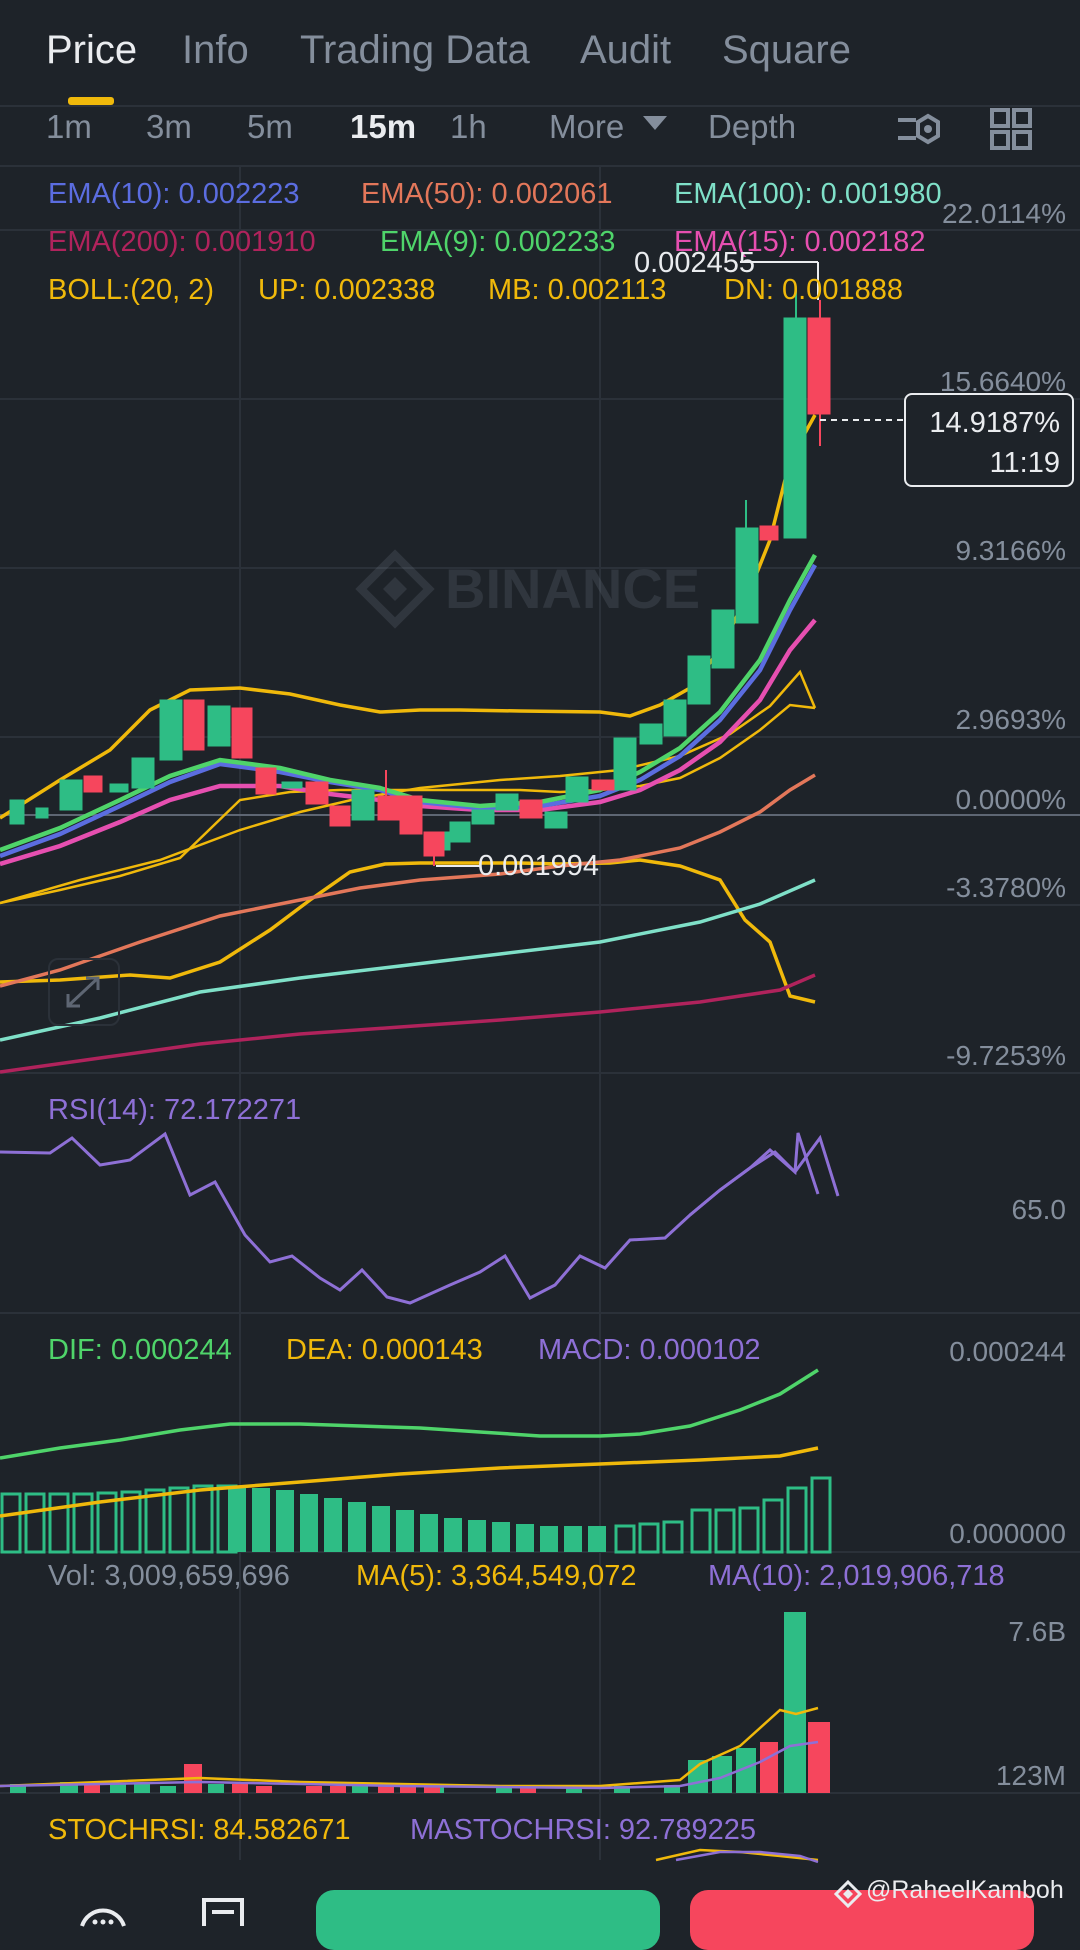  Describe the element at coordinates (488, 1920) in the screenshot. I see `buy-button` at that location.